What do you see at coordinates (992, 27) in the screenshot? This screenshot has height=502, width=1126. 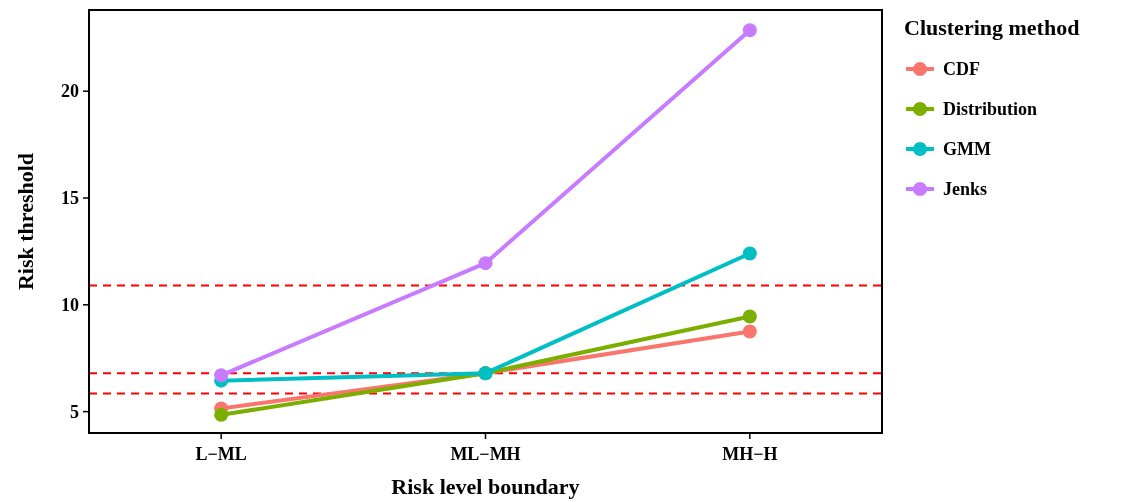 I see `legend-title: Clustering method` at bounding box center [992, 27].